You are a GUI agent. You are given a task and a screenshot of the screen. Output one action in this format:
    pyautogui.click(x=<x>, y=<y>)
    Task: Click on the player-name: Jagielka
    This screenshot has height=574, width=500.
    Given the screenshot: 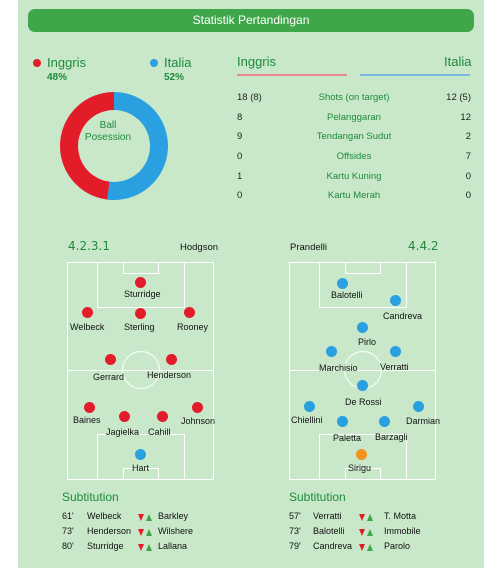 What is the action you would take?
    pyautogui.click(x=123, y=432)
    